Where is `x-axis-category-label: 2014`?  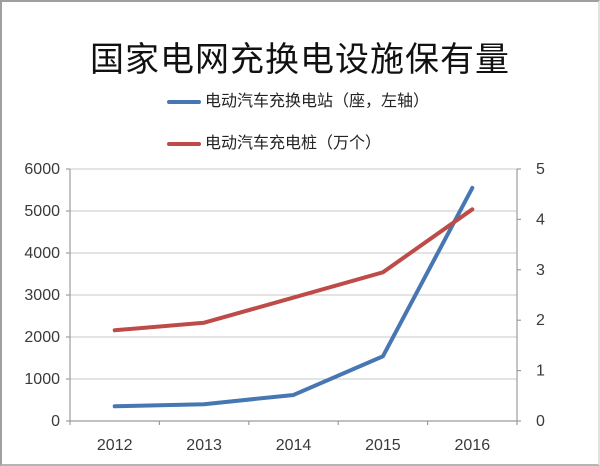
x-axis-category-label: 2014 is located at coordinates (294, 445).